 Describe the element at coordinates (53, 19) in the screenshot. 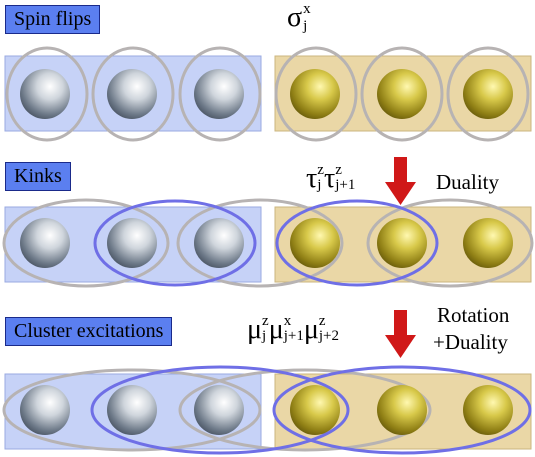

I see `spin-flips-label: Spin flips` at that location.